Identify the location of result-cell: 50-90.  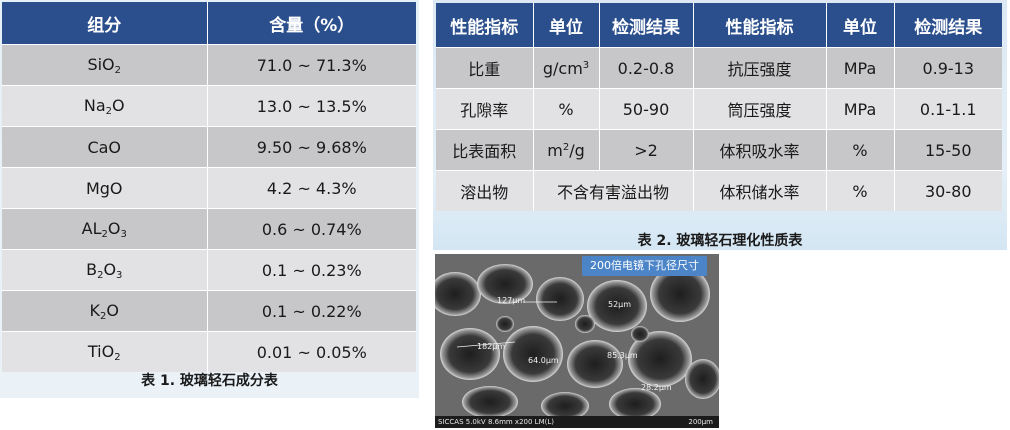
(646, 109).